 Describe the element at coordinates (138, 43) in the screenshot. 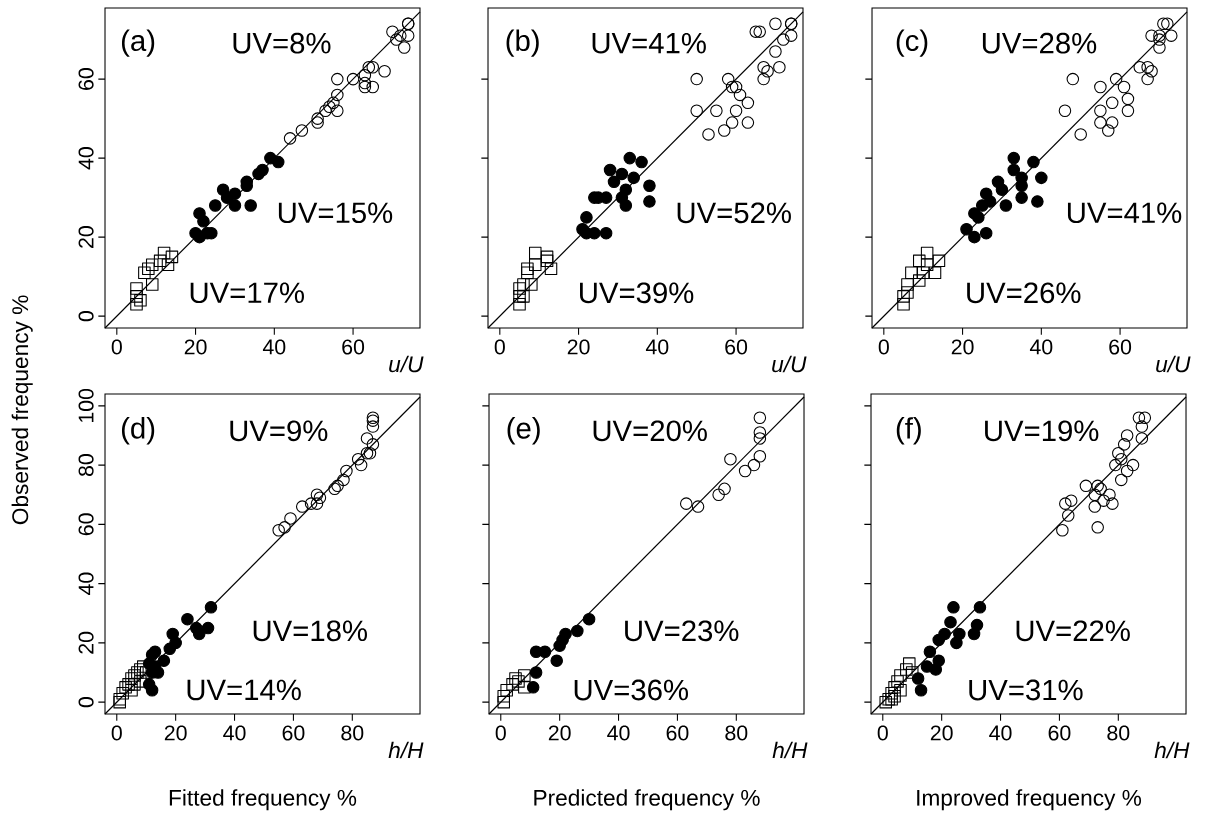

I see `annotation: (a)` at that location.